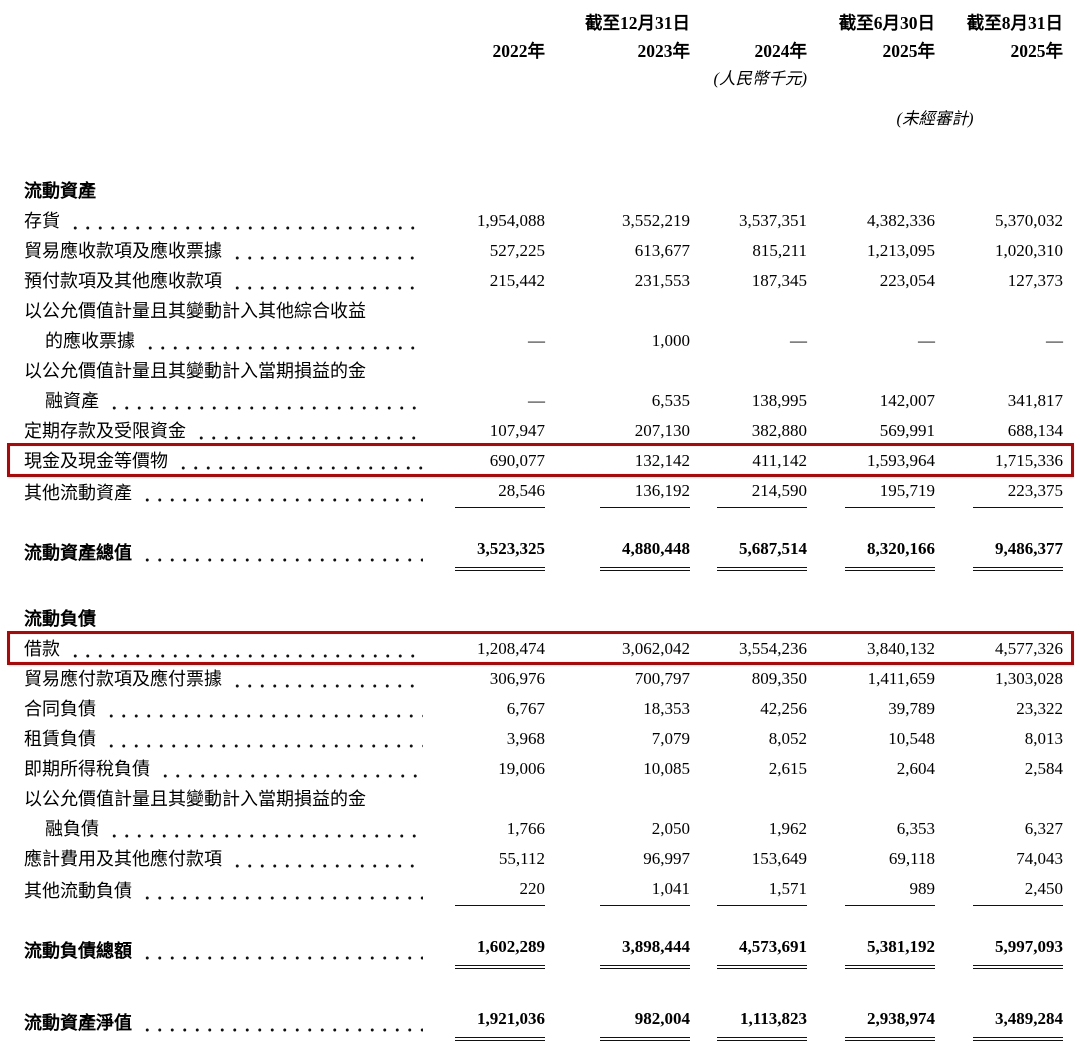  What do you see at coordinates (890, 890) in the screenshot?
I see `value: 989` at bounding box center [890, 890].